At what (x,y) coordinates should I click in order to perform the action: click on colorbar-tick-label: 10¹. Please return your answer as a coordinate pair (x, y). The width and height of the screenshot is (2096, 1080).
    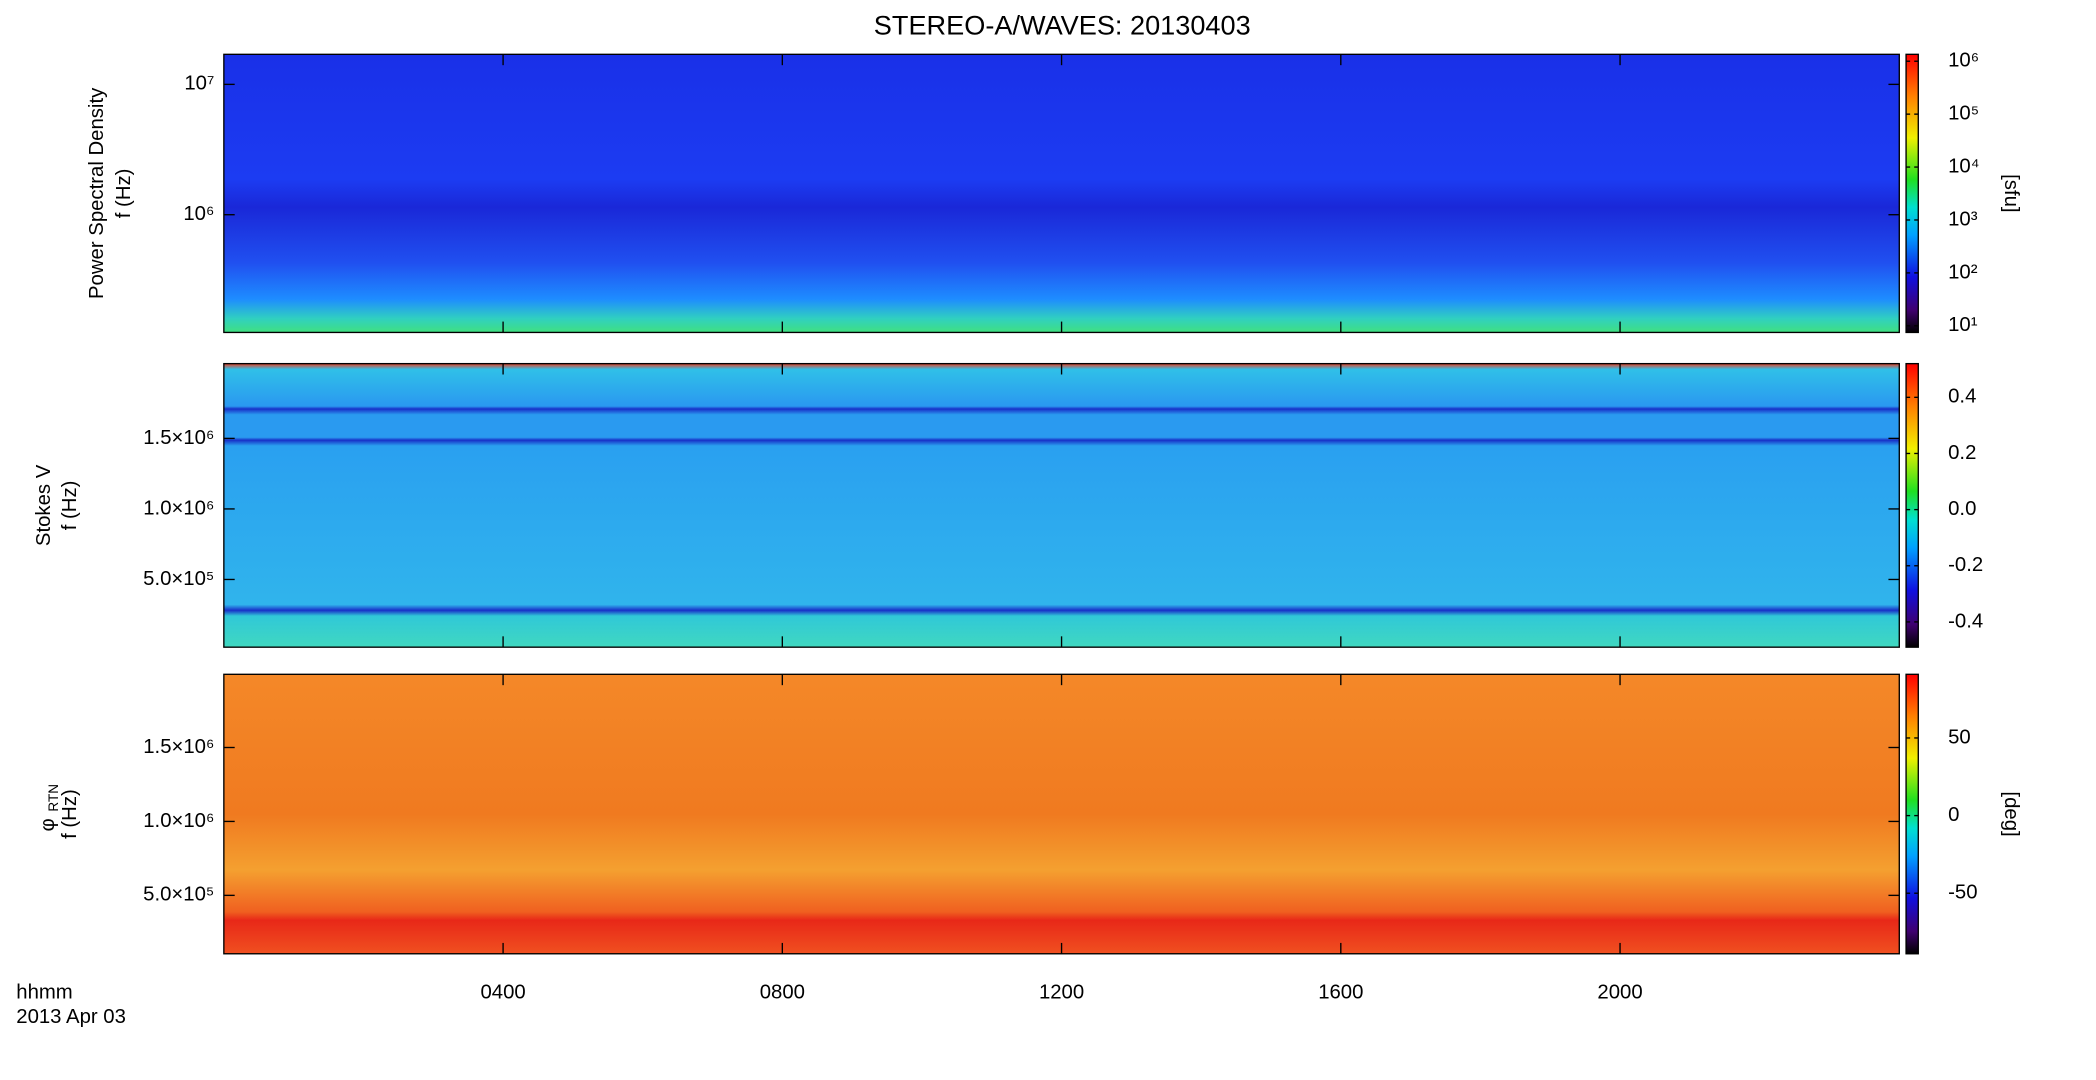
    Looking at the image, I should click on (1963, 325).